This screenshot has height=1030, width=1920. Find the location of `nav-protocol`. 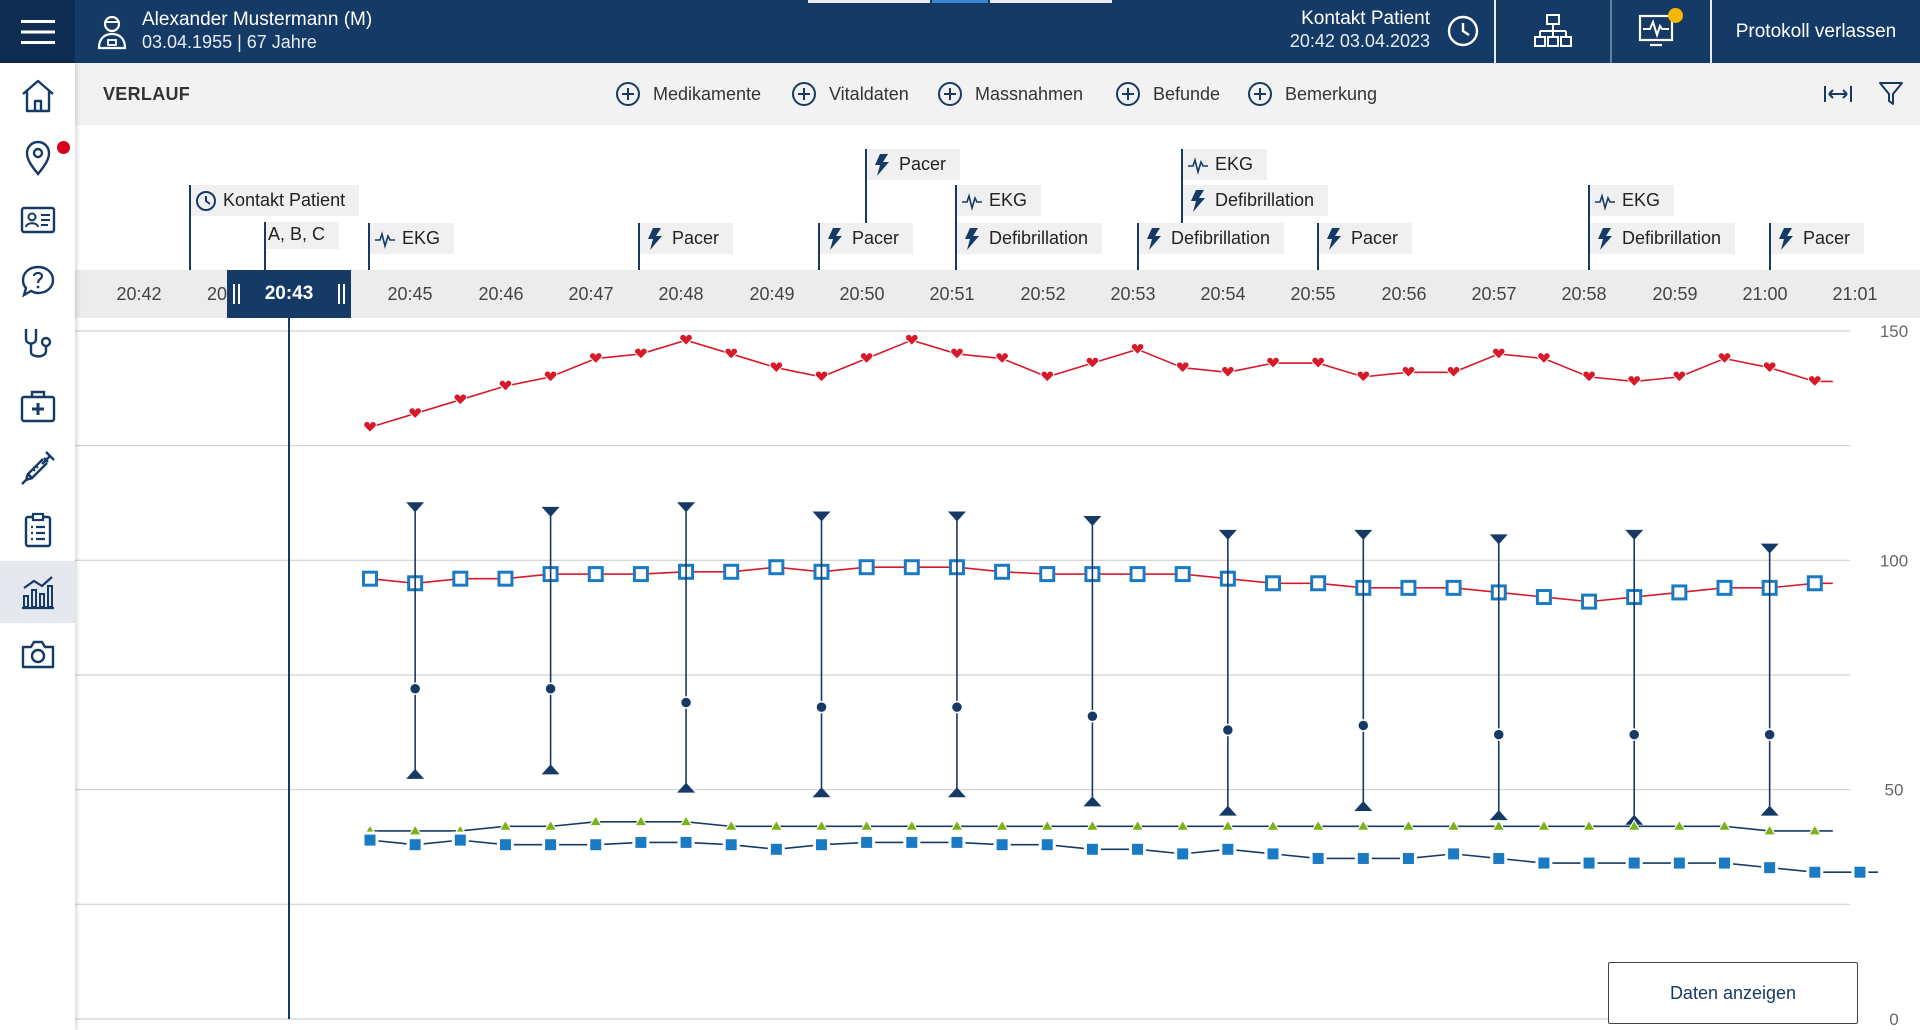

nav-protocol is located at coordinates (37, 530).